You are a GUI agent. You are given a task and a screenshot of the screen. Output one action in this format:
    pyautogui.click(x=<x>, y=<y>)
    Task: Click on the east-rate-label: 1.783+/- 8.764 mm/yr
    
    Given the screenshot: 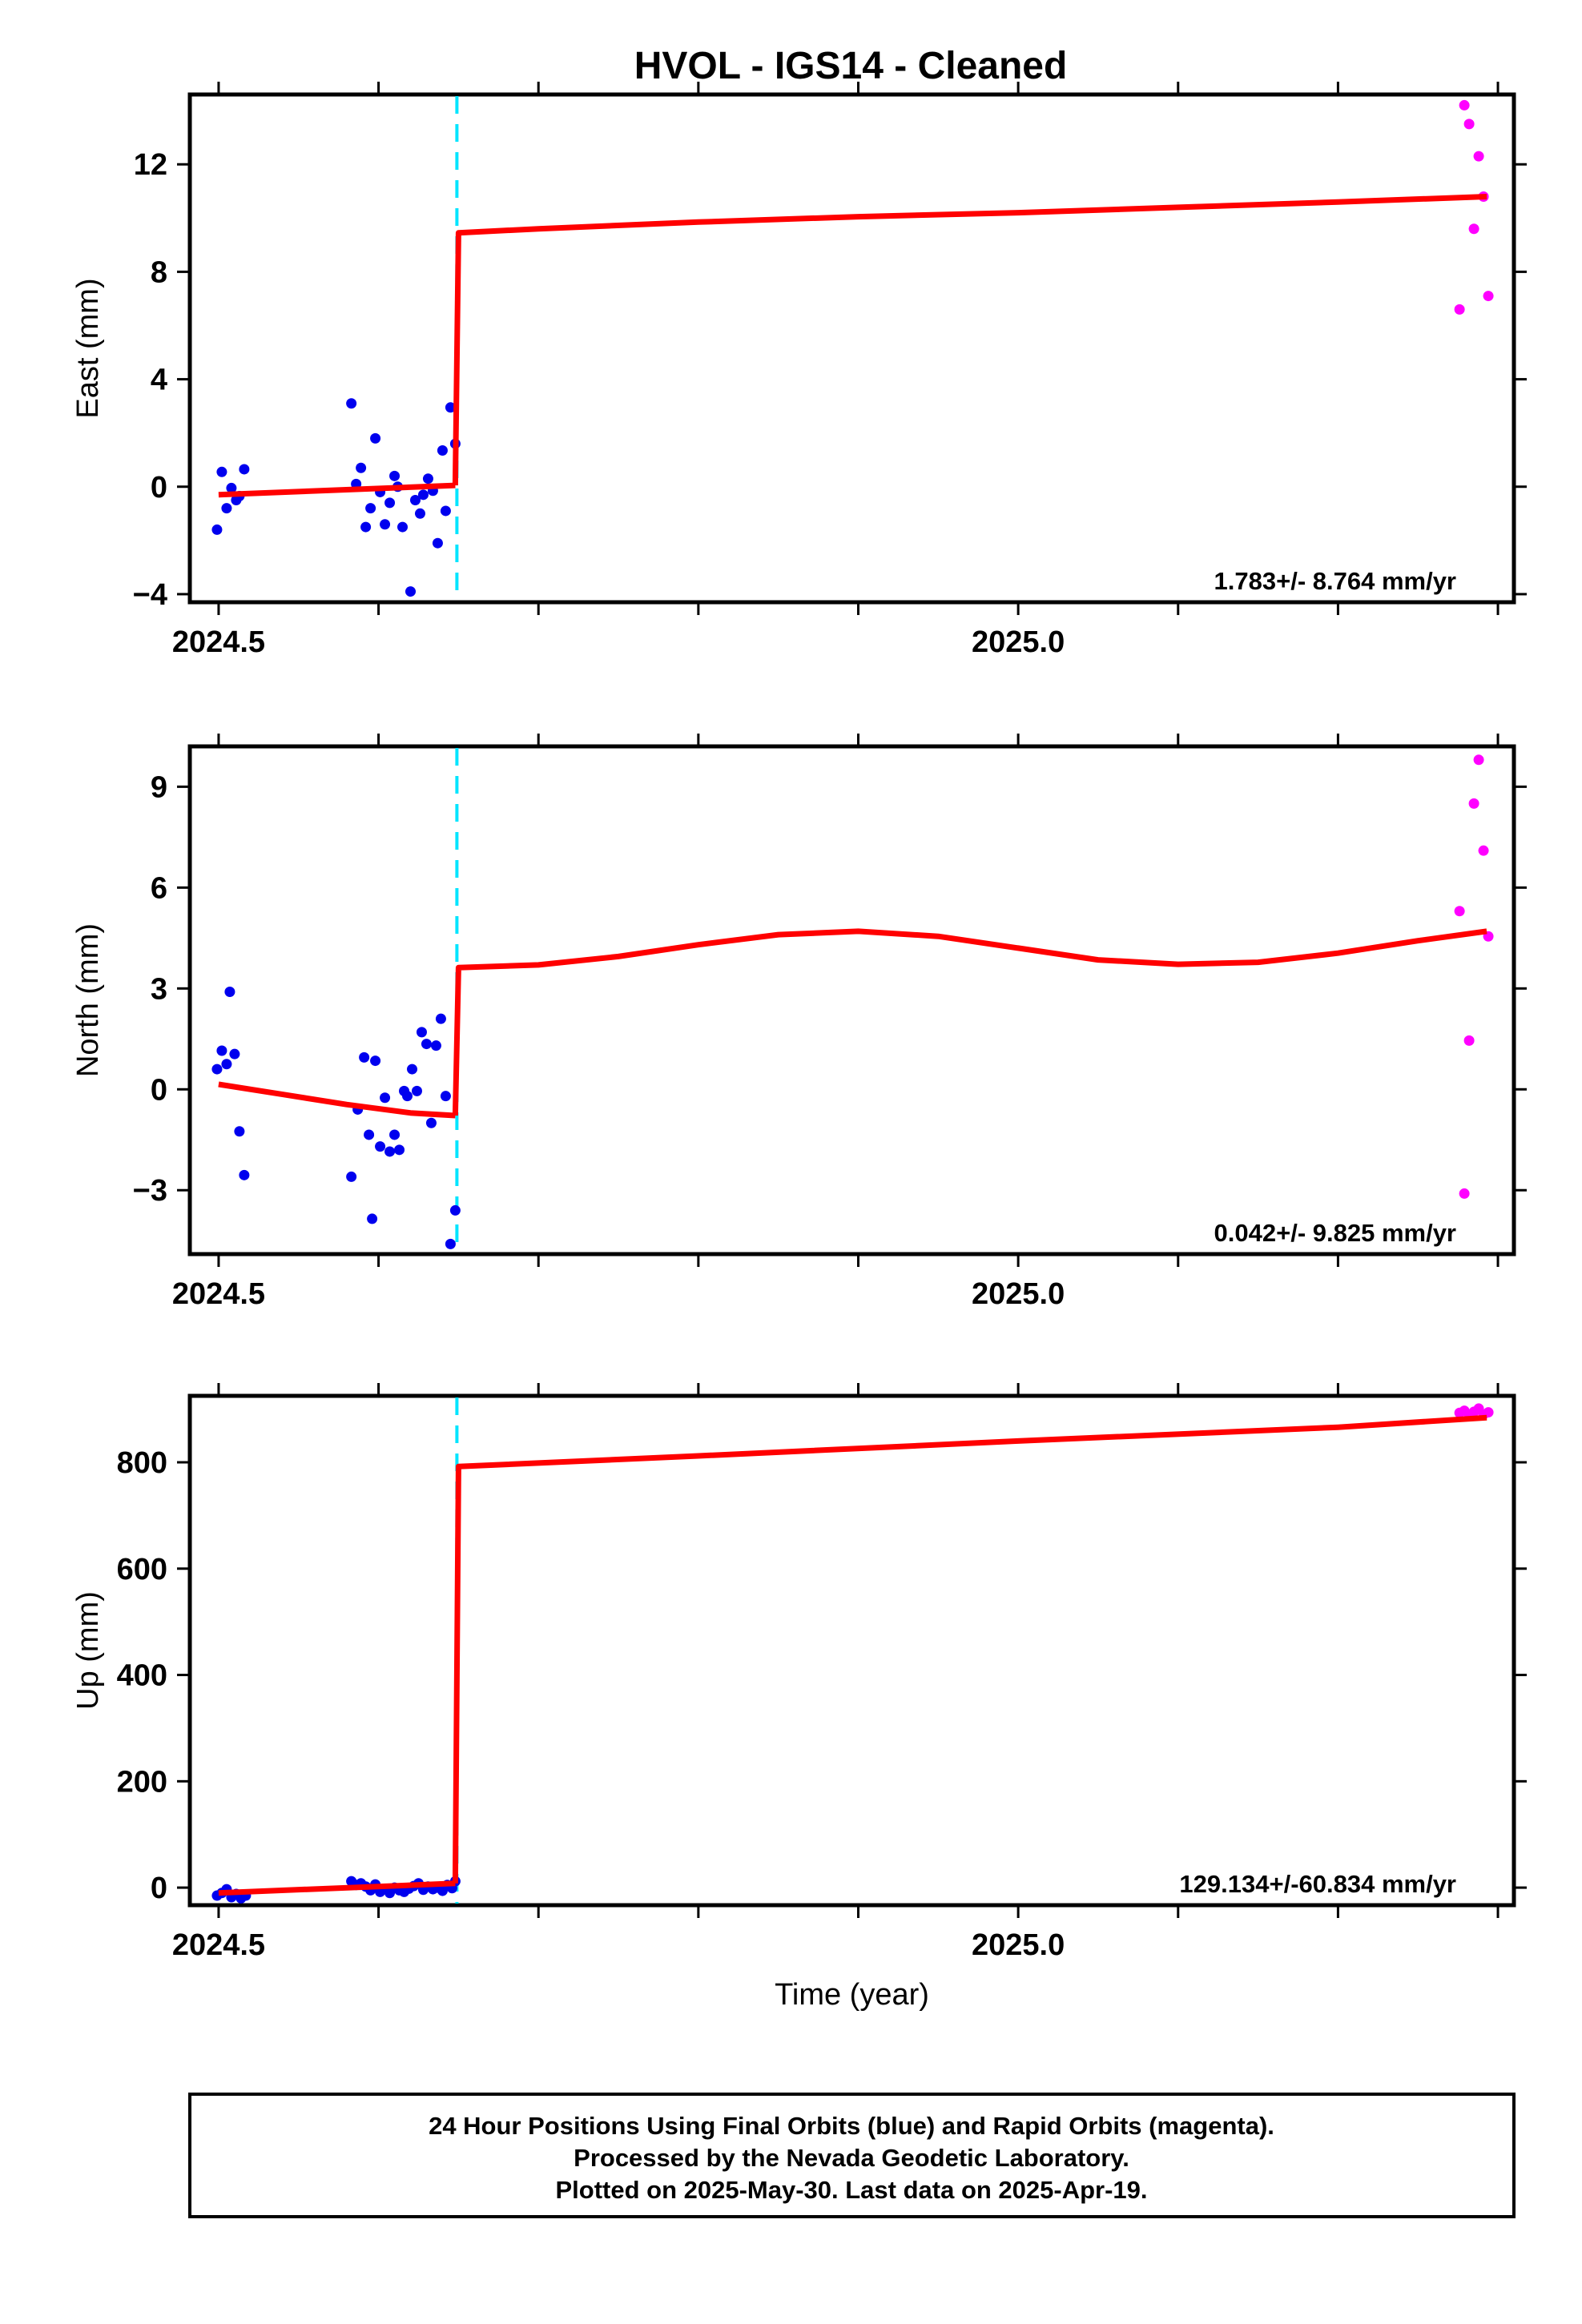 What is the action you would take?
    pyautogui.click(x=1335, y=581)
    